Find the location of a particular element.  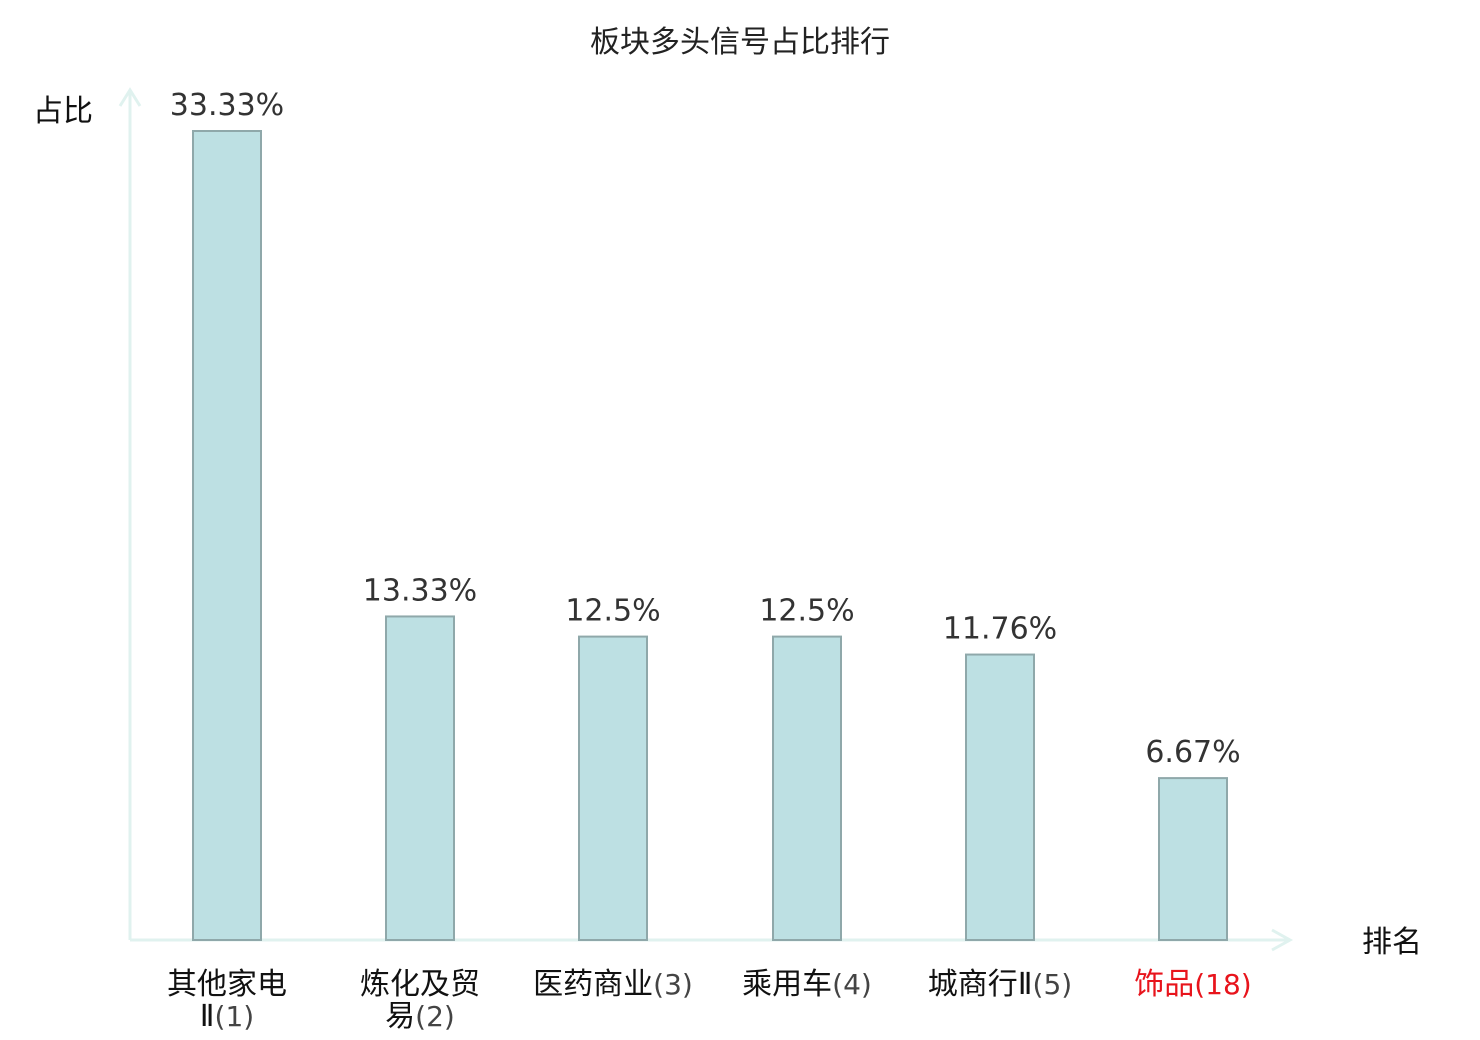

x-tick-label-1: 其他家电 Ⅱ(1) is located at coordinates (227, 1000).